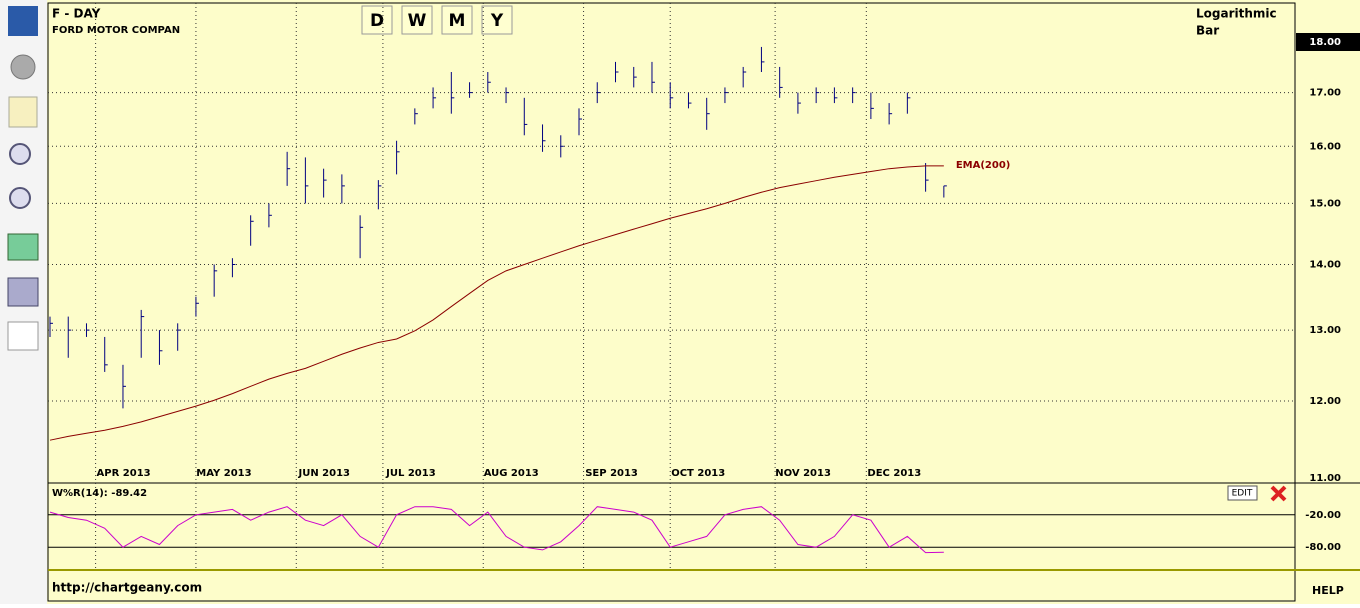 This screenshot has height=608, width=1360. I want to click on y-tick-label: 16.00, so click(1325, 146).